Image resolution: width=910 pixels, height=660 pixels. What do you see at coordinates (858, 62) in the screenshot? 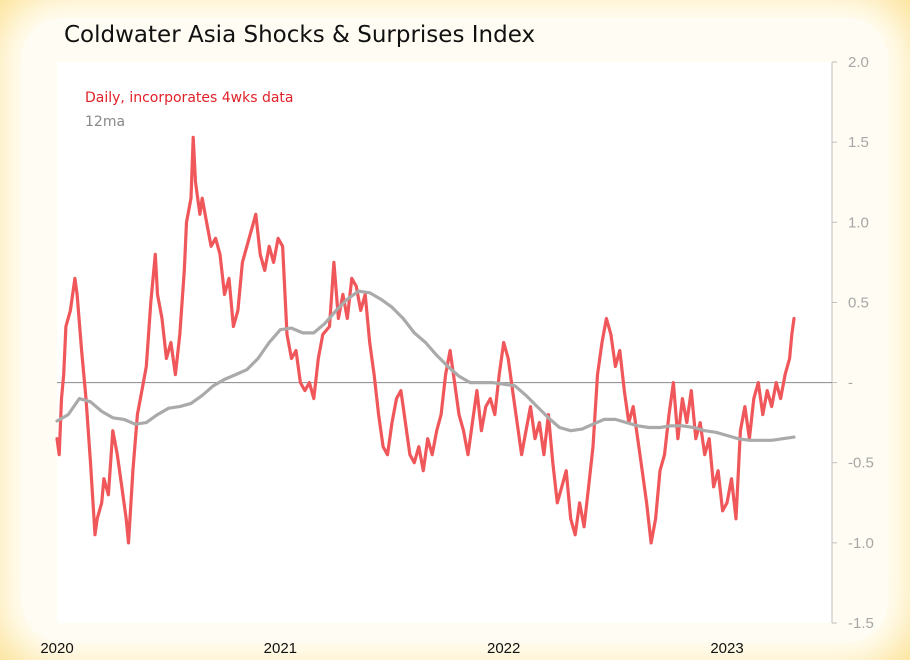
I see `y-tick-label: 2.0` at bounding box center [858, 62].